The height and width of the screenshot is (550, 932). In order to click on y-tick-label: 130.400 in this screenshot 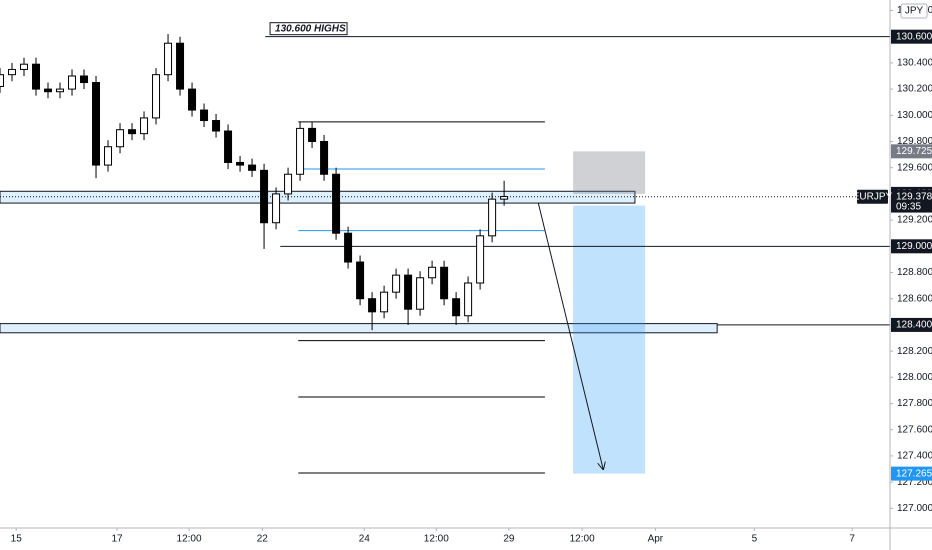, I will do `click(914, 63)`.